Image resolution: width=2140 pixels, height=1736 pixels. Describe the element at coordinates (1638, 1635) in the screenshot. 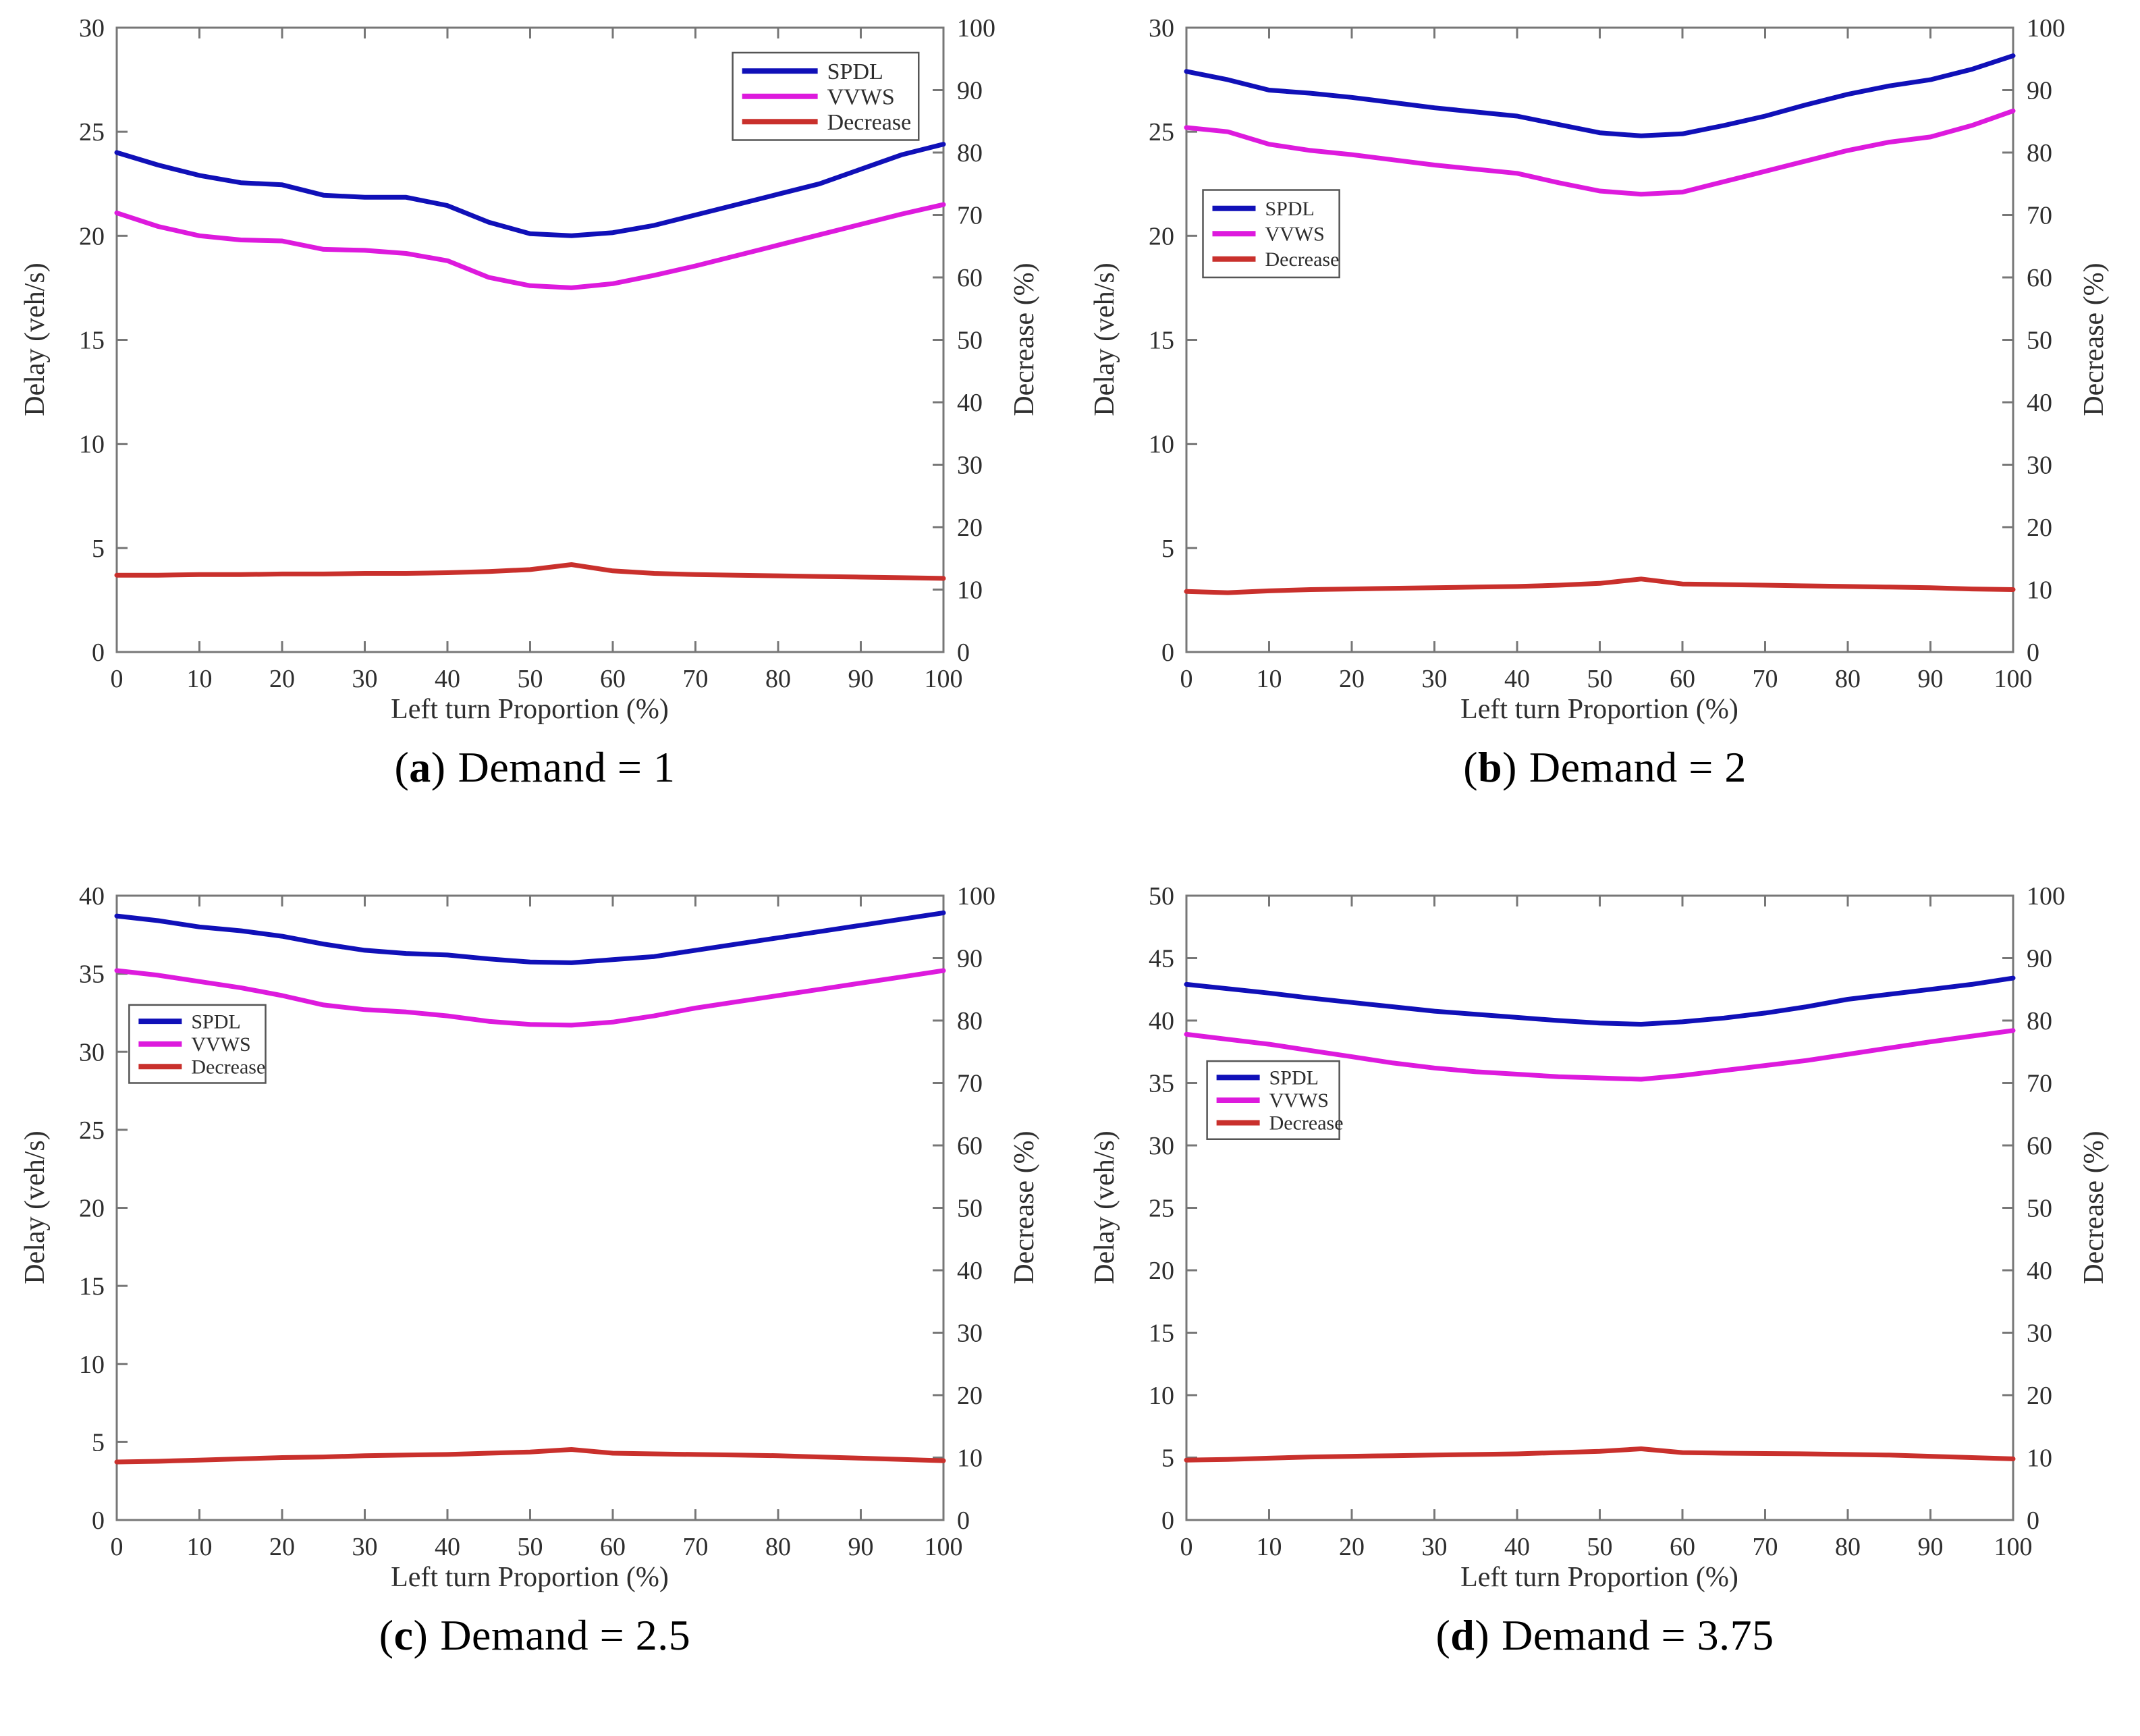

I see `caption-text: Demand = 3.75` at that location.